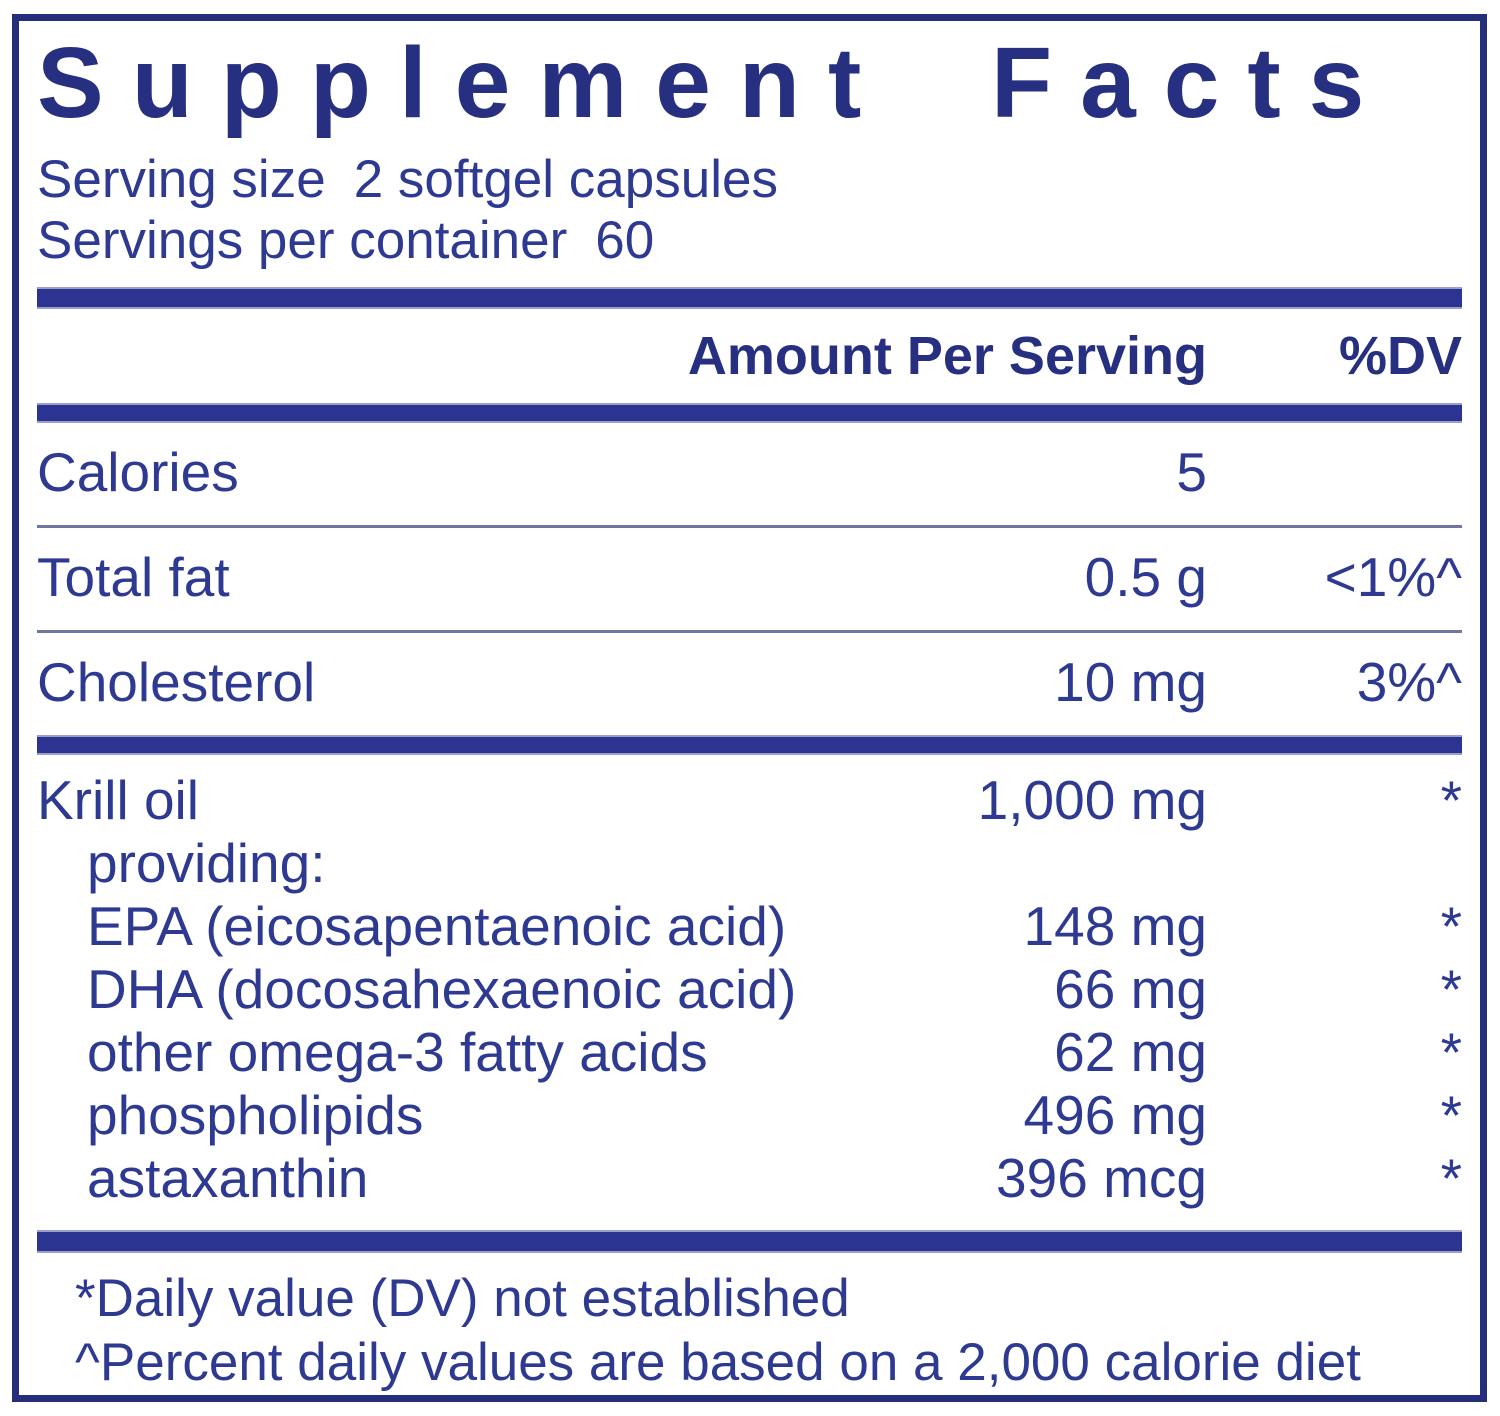 Image resolution: width=1500 pixels, height=1416 pixels. I want to click on table-row-other-omega3: other omega-3 fatty acids 62 mg *, so click(749, 1052).